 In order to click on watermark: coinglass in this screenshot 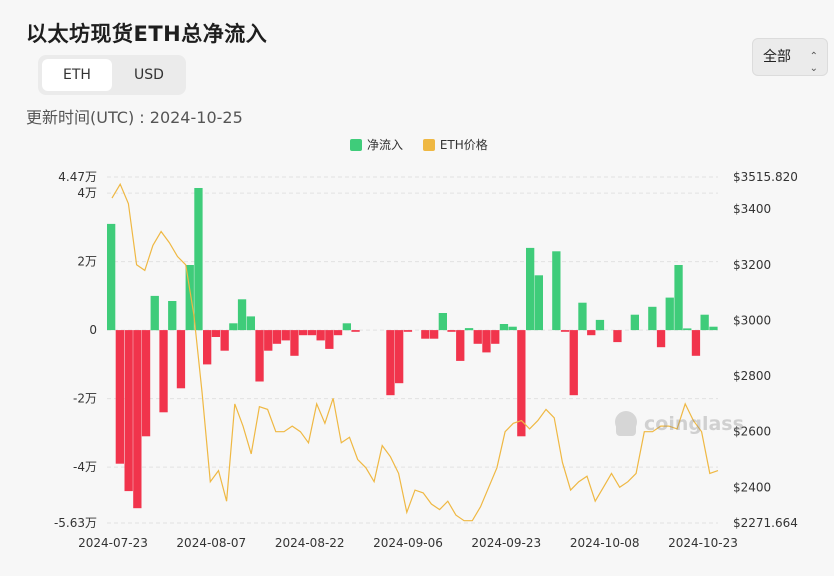, I will do `click(679, 423)`.